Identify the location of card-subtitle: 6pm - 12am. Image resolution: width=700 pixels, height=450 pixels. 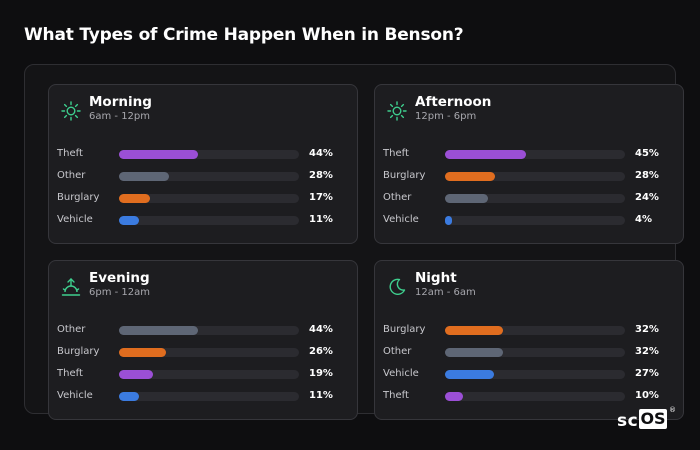
(120, 292).